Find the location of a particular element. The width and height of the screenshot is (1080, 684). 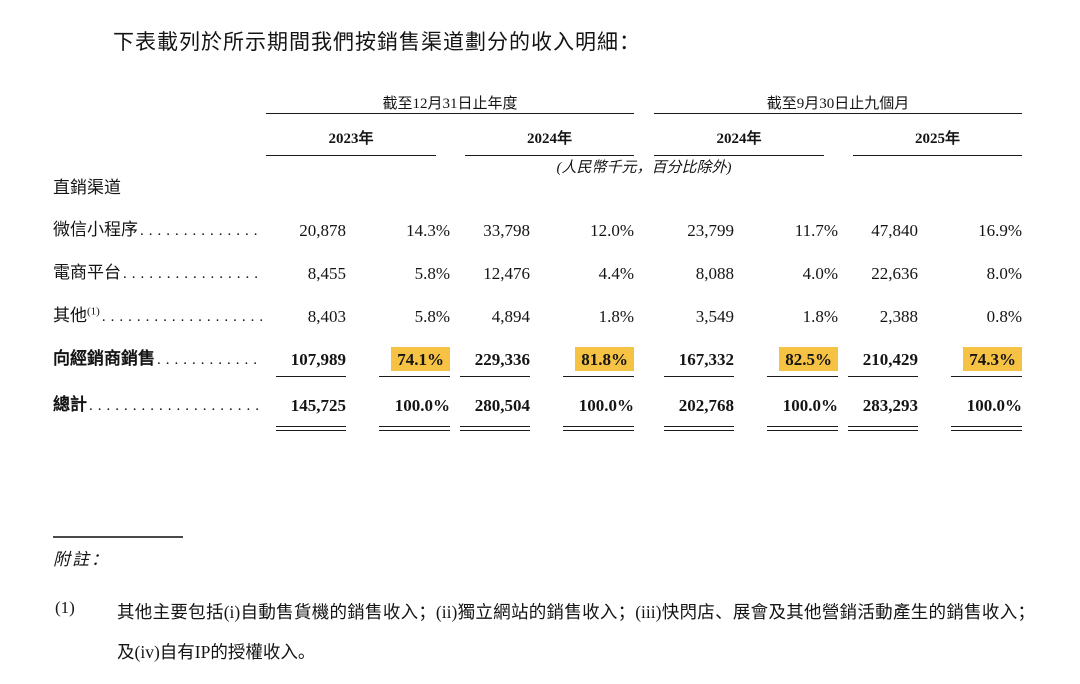

unit-note-row: (人民幣千元，百分比除外) is located at coordinates (537, 166).